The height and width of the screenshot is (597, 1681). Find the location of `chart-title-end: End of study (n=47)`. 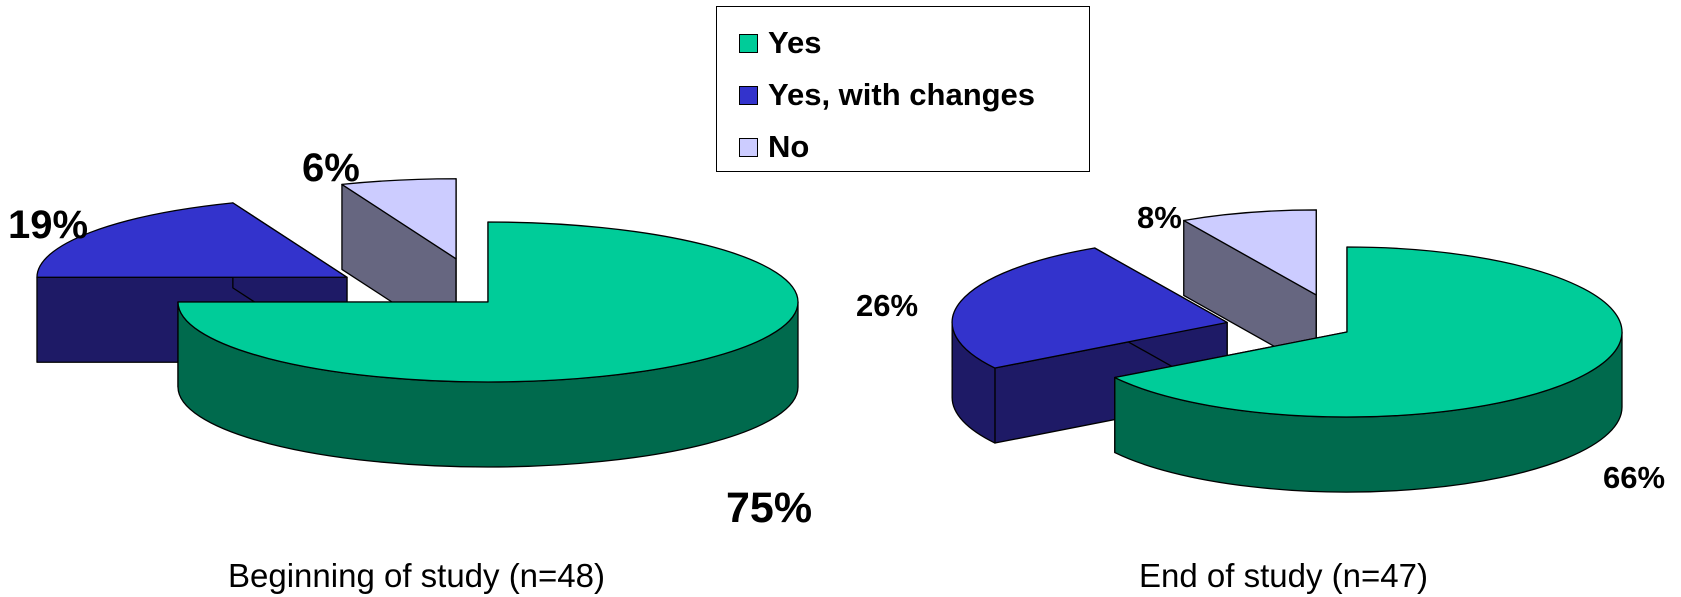

chart-title-end: End of study (n=47) is located at coordinates (1283, 575).